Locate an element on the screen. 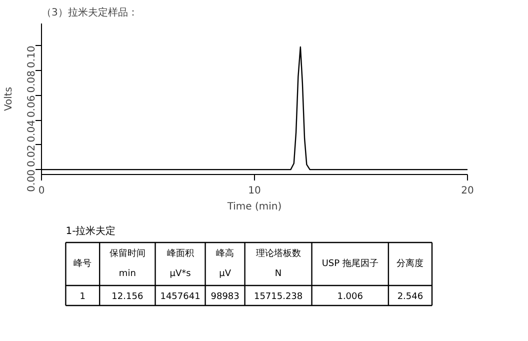 The width and height of the screenshot is (528, 341). text: 峰号 is located at coordinates (83, 263).